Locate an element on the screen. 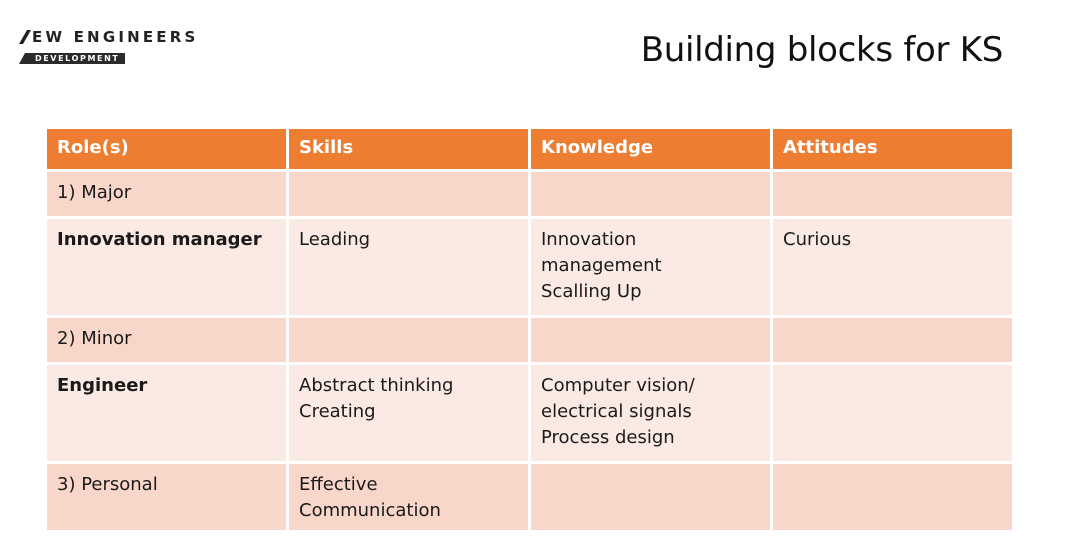 The height and width of the screenshot is (541, 1067). logo-slash-mark is located at coordinates (25, 37).